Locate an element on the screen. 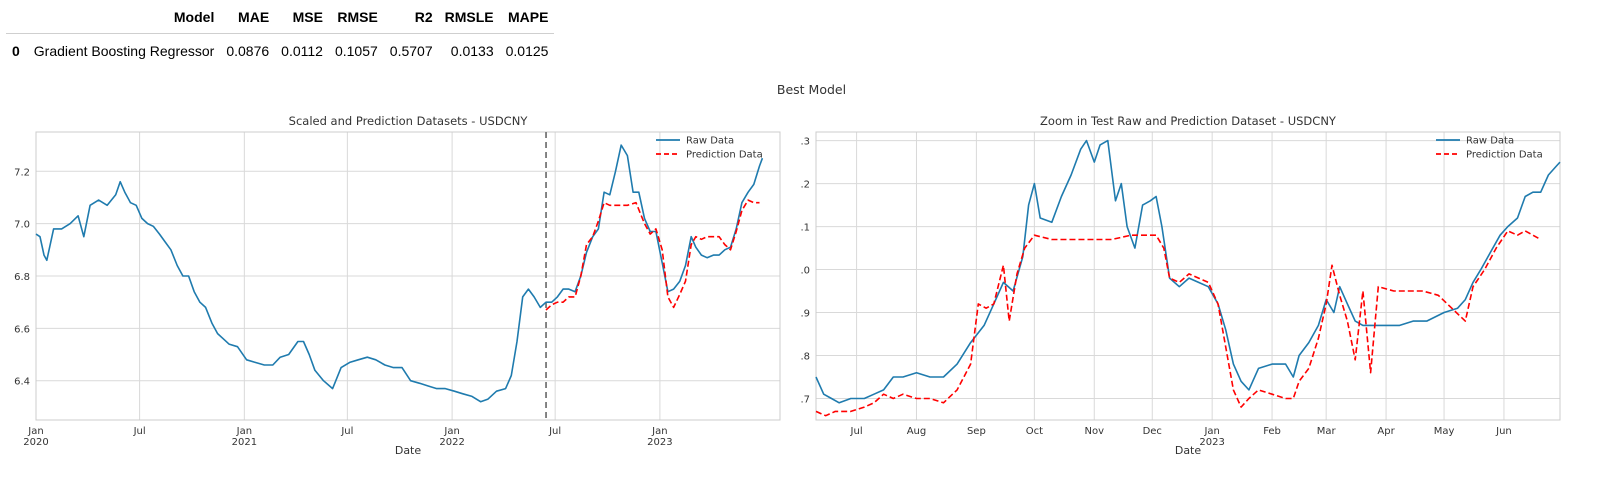 The height and width of the screenshot is (484, 1623). table-cell-mape: 0.0125 is located at coordinates (527, 51).